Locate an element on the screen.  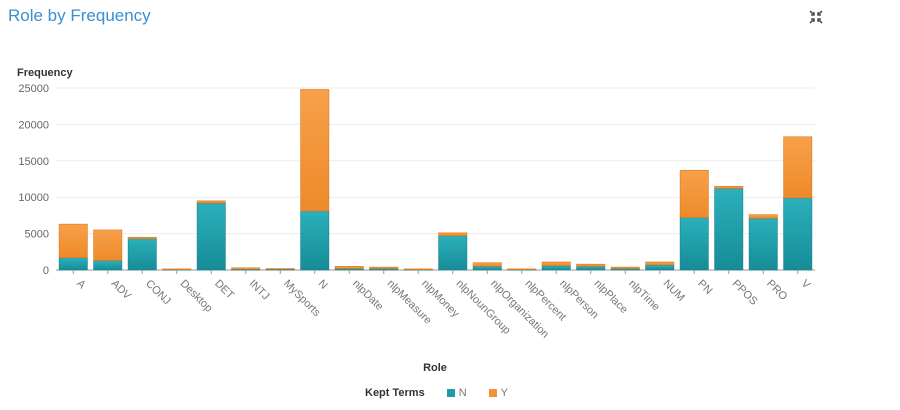
bar-n-nlporganization is located at coordinates (487, 268).